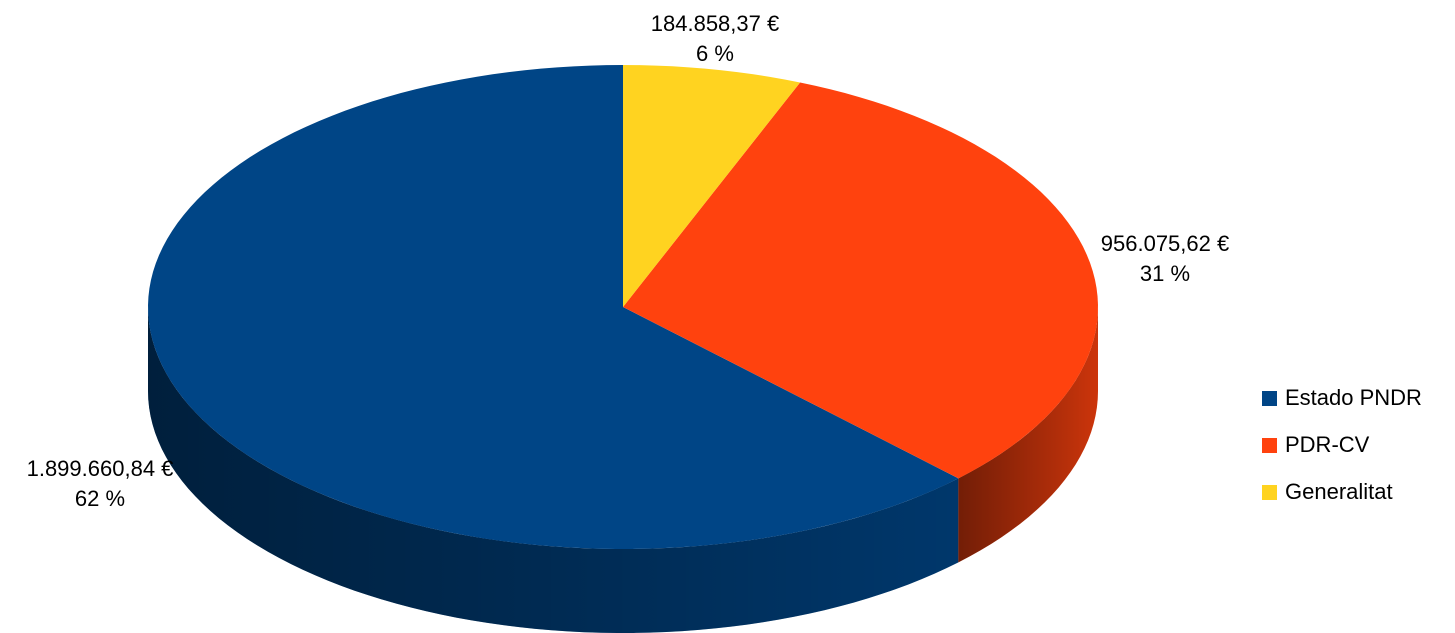 The image size is (1455, 633). I want to click on legend-label: Generalitat, so click(1339, 491).